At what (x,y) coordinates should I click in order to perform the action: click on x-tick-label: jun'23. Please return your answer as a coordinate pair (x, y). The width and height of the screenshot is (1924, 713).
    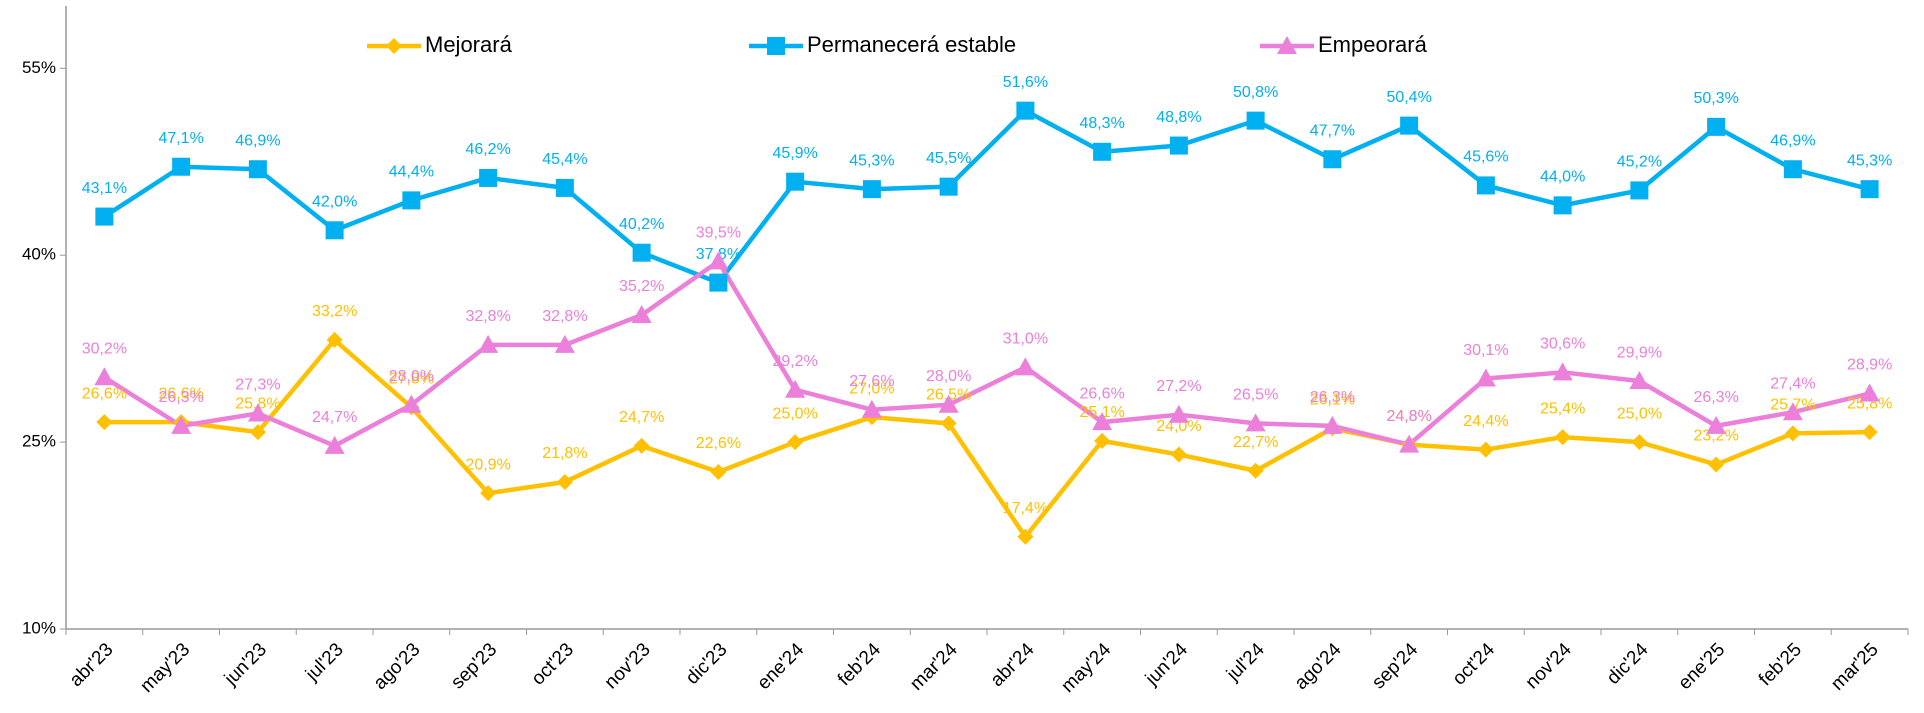
    Looking at the image, I should click on (245, 664).